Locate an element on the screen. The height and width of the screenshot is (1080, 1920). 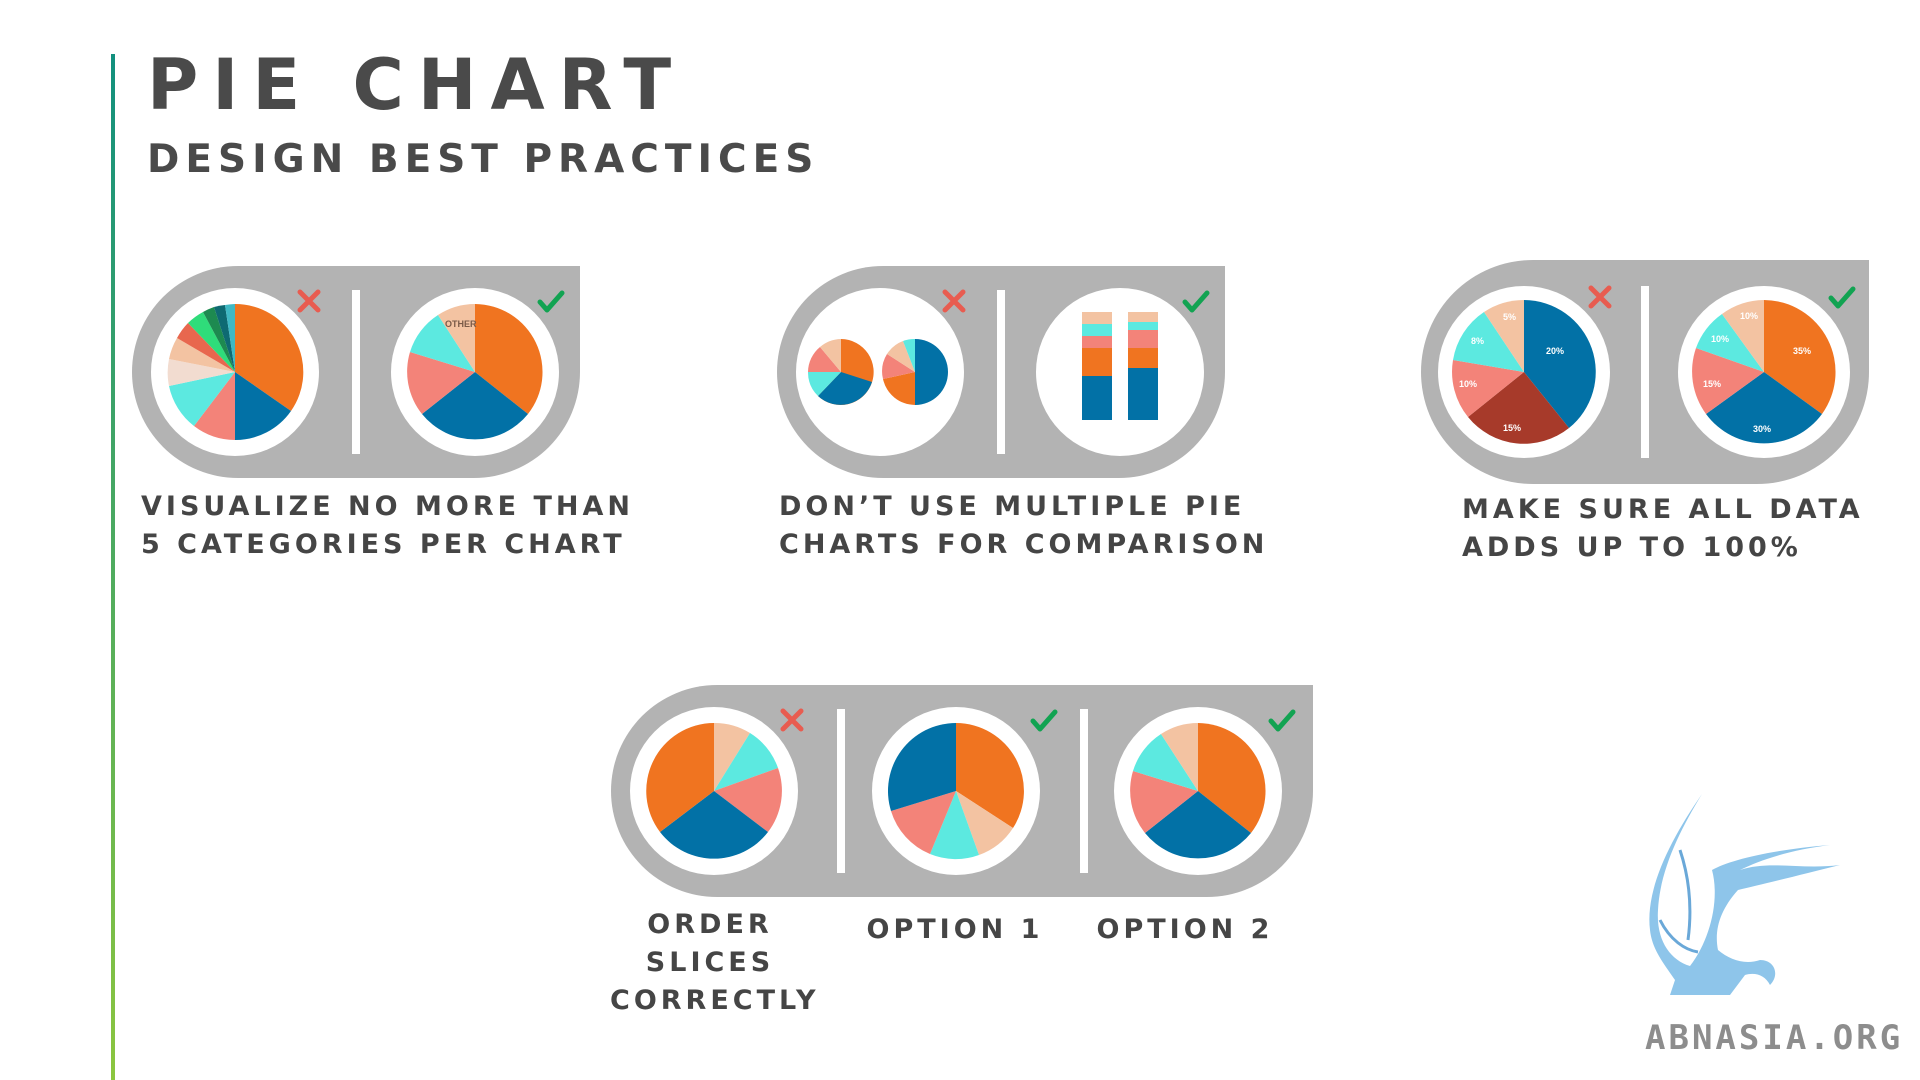
panel-categories: OTHER is located at coordinates (356, 372).